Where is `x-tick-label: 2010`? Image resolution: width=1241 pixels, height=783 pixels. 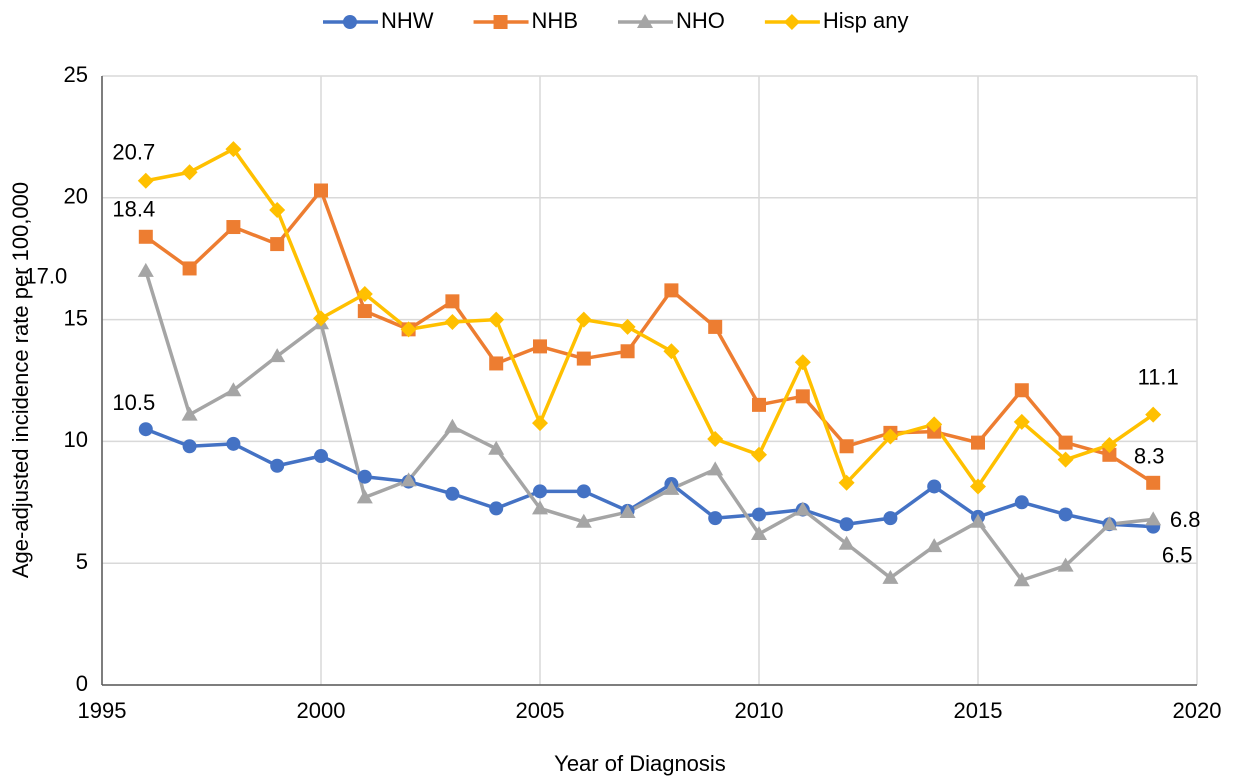
x-tick-label: 2010 is located at coordinates (759, 710).